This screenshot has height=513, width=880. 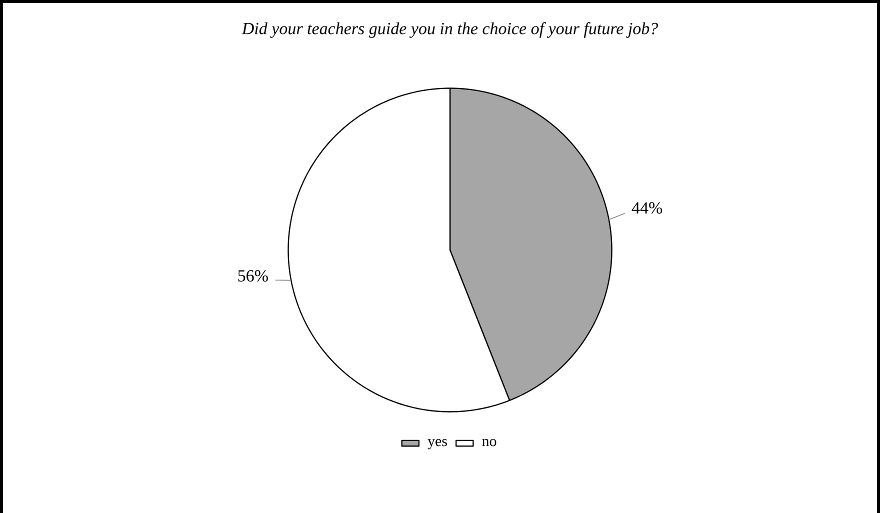 What do you see at coordinates (437, 444) in the screenshot?
I see `legend-label: yes` at bounding box center [437, 444].